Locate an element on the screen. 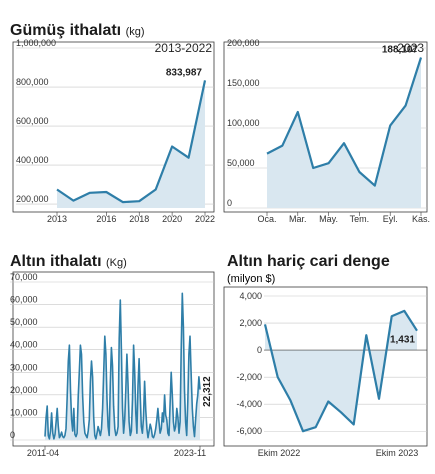  silver2023-ytick-label: 100,000 is located at coordinates (243, 123).